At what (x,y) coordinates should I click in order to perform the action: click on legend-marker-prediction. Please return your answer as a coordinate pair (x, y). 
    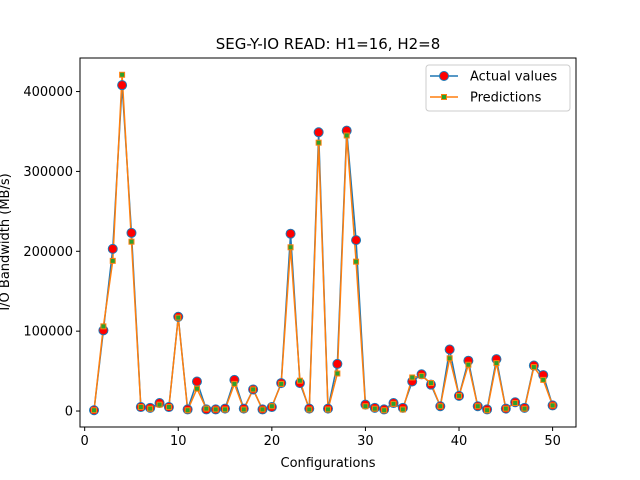
    Looking at the image, I should click on (444, 97).